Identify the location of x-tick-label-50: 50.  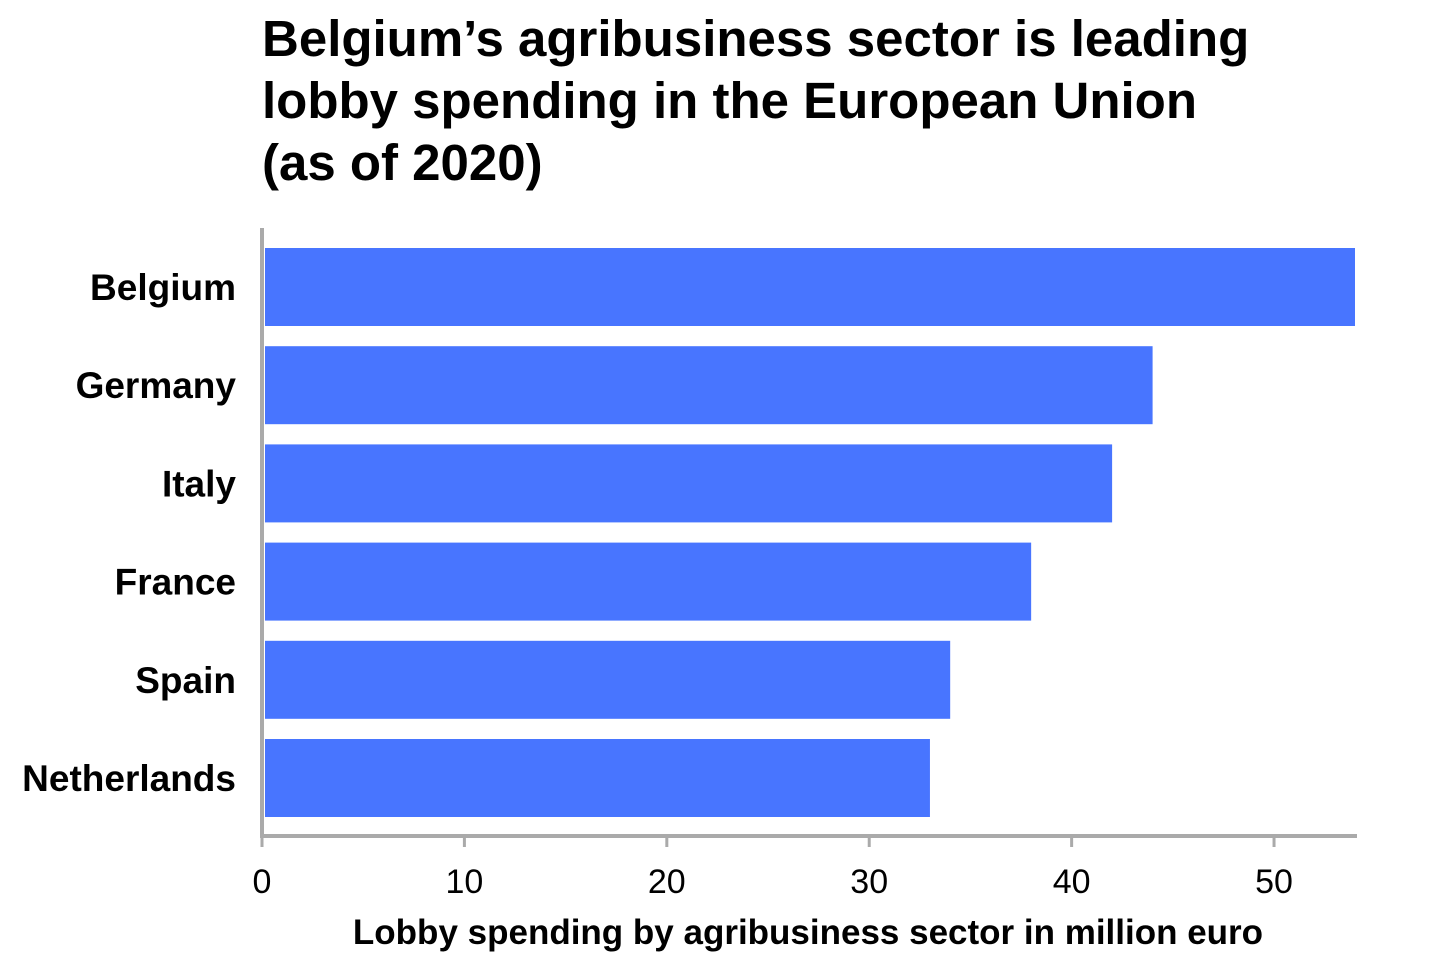
(1274, 882).